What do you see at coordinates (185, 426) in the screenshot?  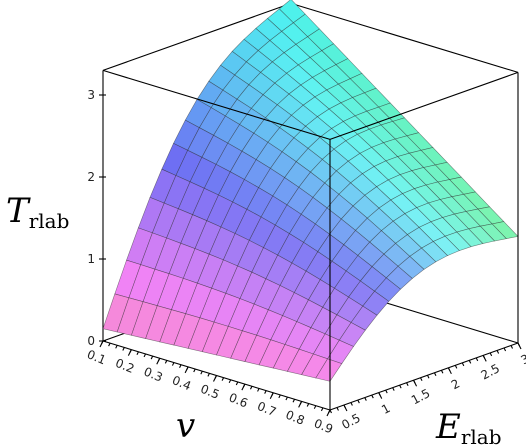 I see `x-axis-label: v` at bounding box center [185, 426].